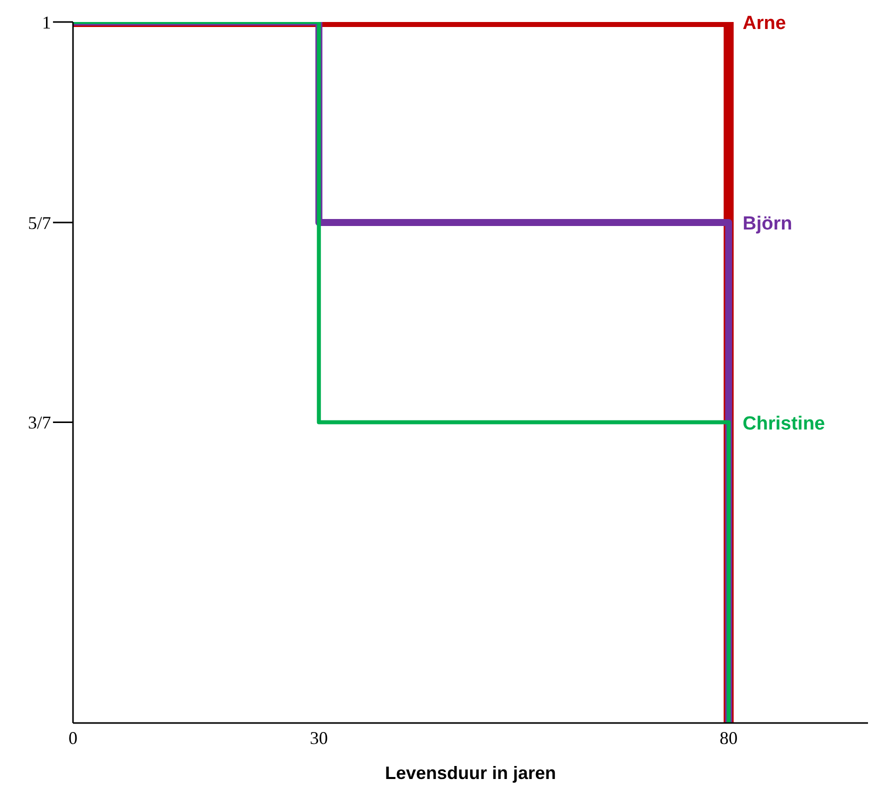  What do you see at coordinates (470, 773) in the screenshot?
I see `x-axis-title: Levensduur in jaren` at bounding box center [470, 773].